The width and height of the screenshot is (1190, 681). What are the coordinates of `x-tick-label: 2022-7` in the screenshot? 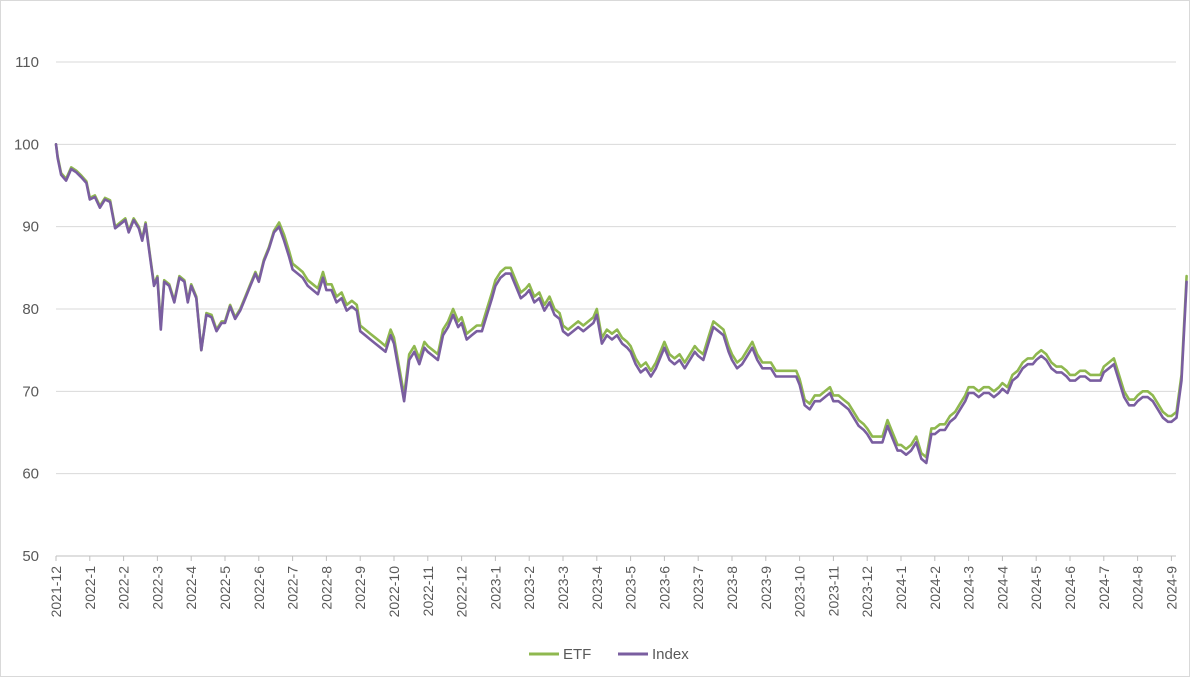 It's located at (293, 588).